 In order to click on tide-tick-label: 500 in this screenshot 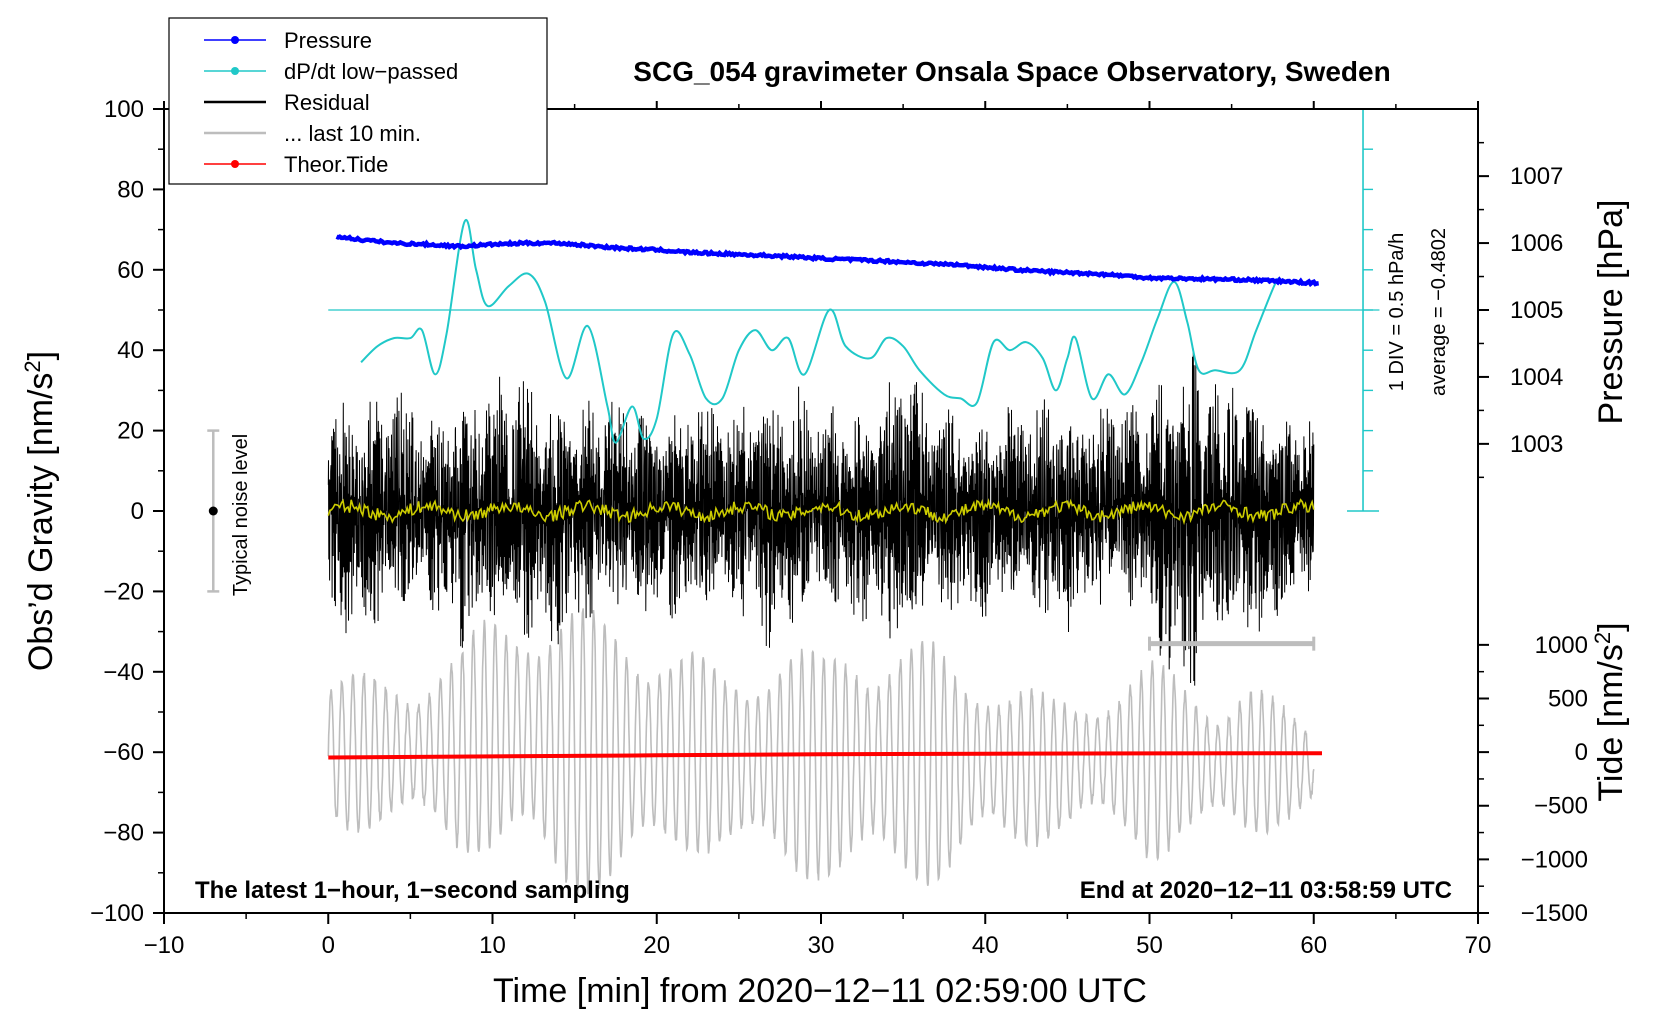, I will do `click(1568, 698)`.